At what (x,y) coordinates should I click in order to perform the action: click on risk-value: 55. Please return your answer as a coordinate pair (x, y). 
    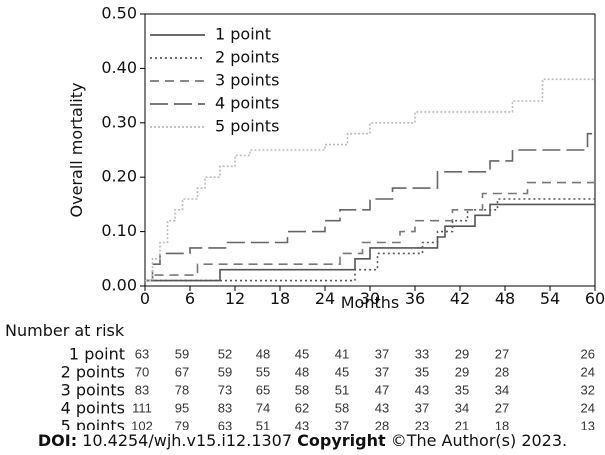
    Looking at the image, I should click on (263, 371).